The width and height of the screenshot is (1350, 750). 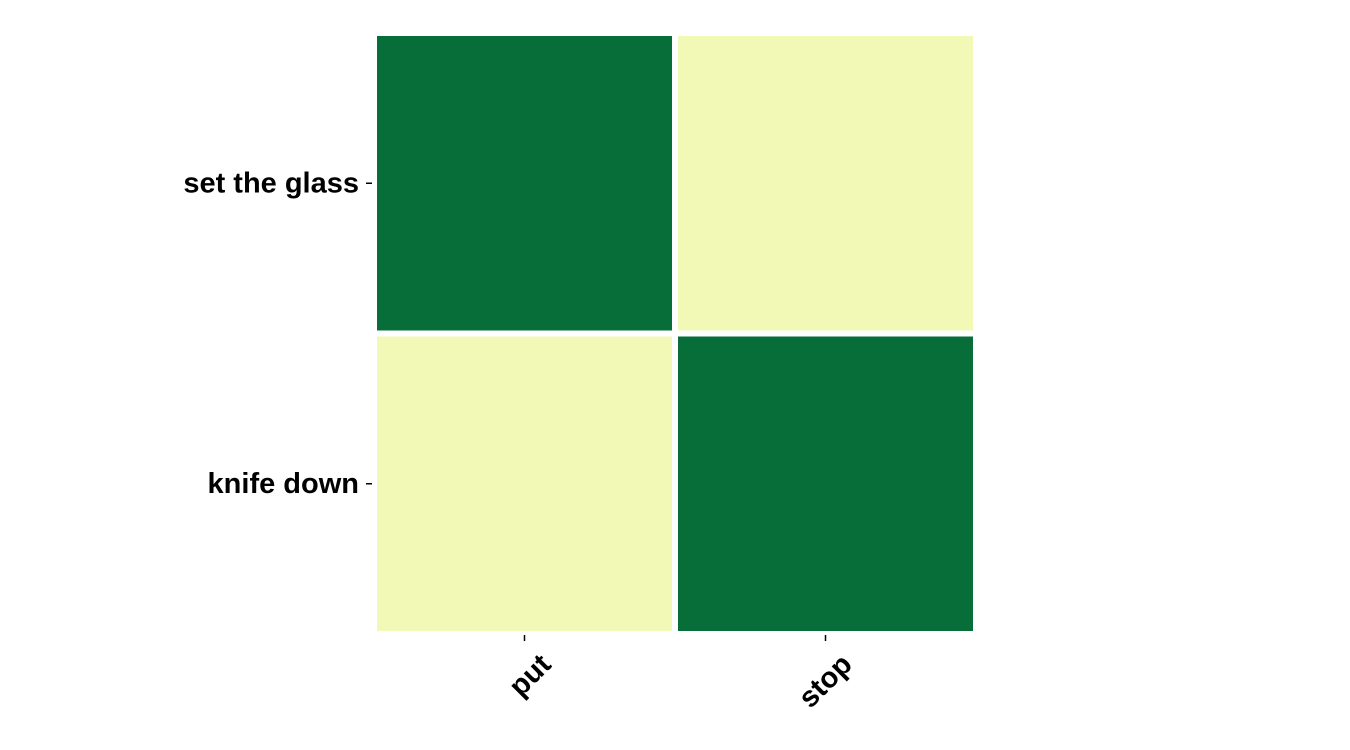 What do you see at coordinates (825, 483) in the screenshot?
I see `heatmap-cell-knife-down-stop` at bounding box center [825, 483].